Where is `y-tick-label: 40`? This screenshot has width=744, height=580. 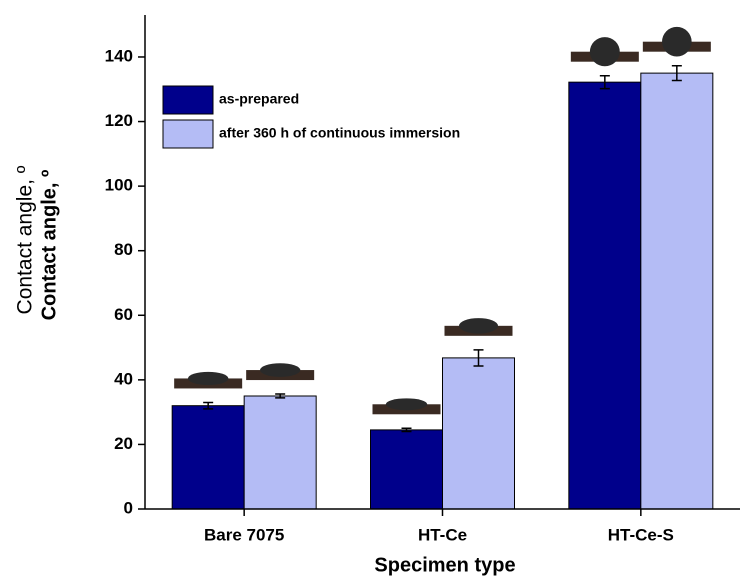
y-tick-label: 40 is located at coordinates (123, 378).